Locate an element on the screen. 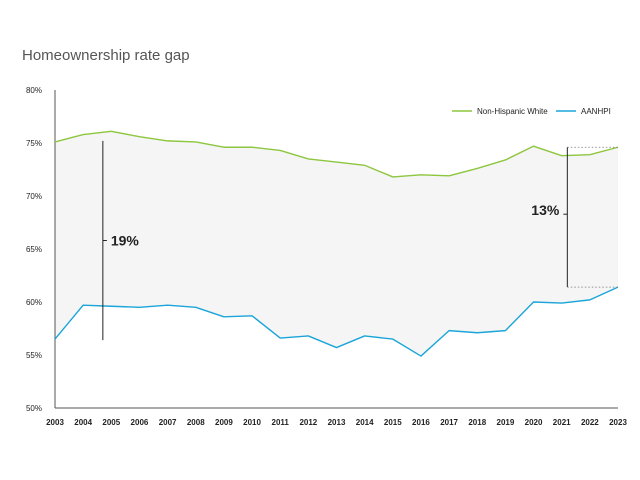  y-tick-label: 70% is located at coordinates (34, 196).